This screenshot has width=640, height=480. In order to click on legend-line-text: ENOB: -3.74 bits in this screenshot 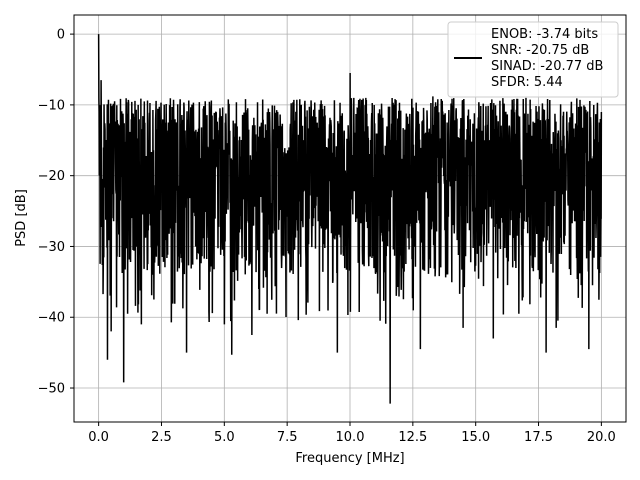, I will do `click(544, 34)`.